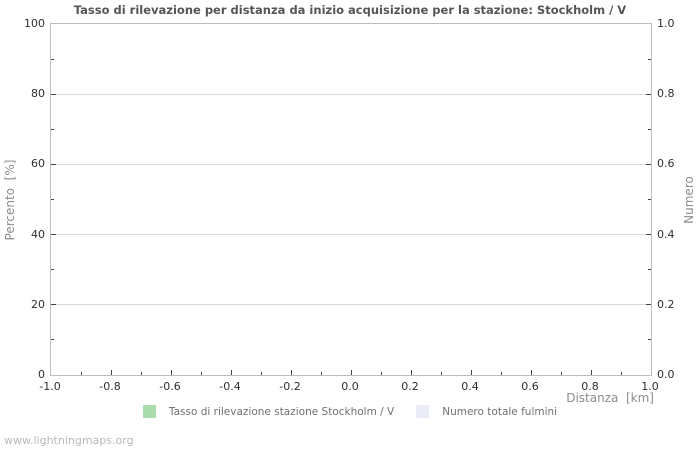 Image resolution: width=700 pixels, height=450 pixels. I want to click on y-left-tick-label: 40, so click(38, 234).